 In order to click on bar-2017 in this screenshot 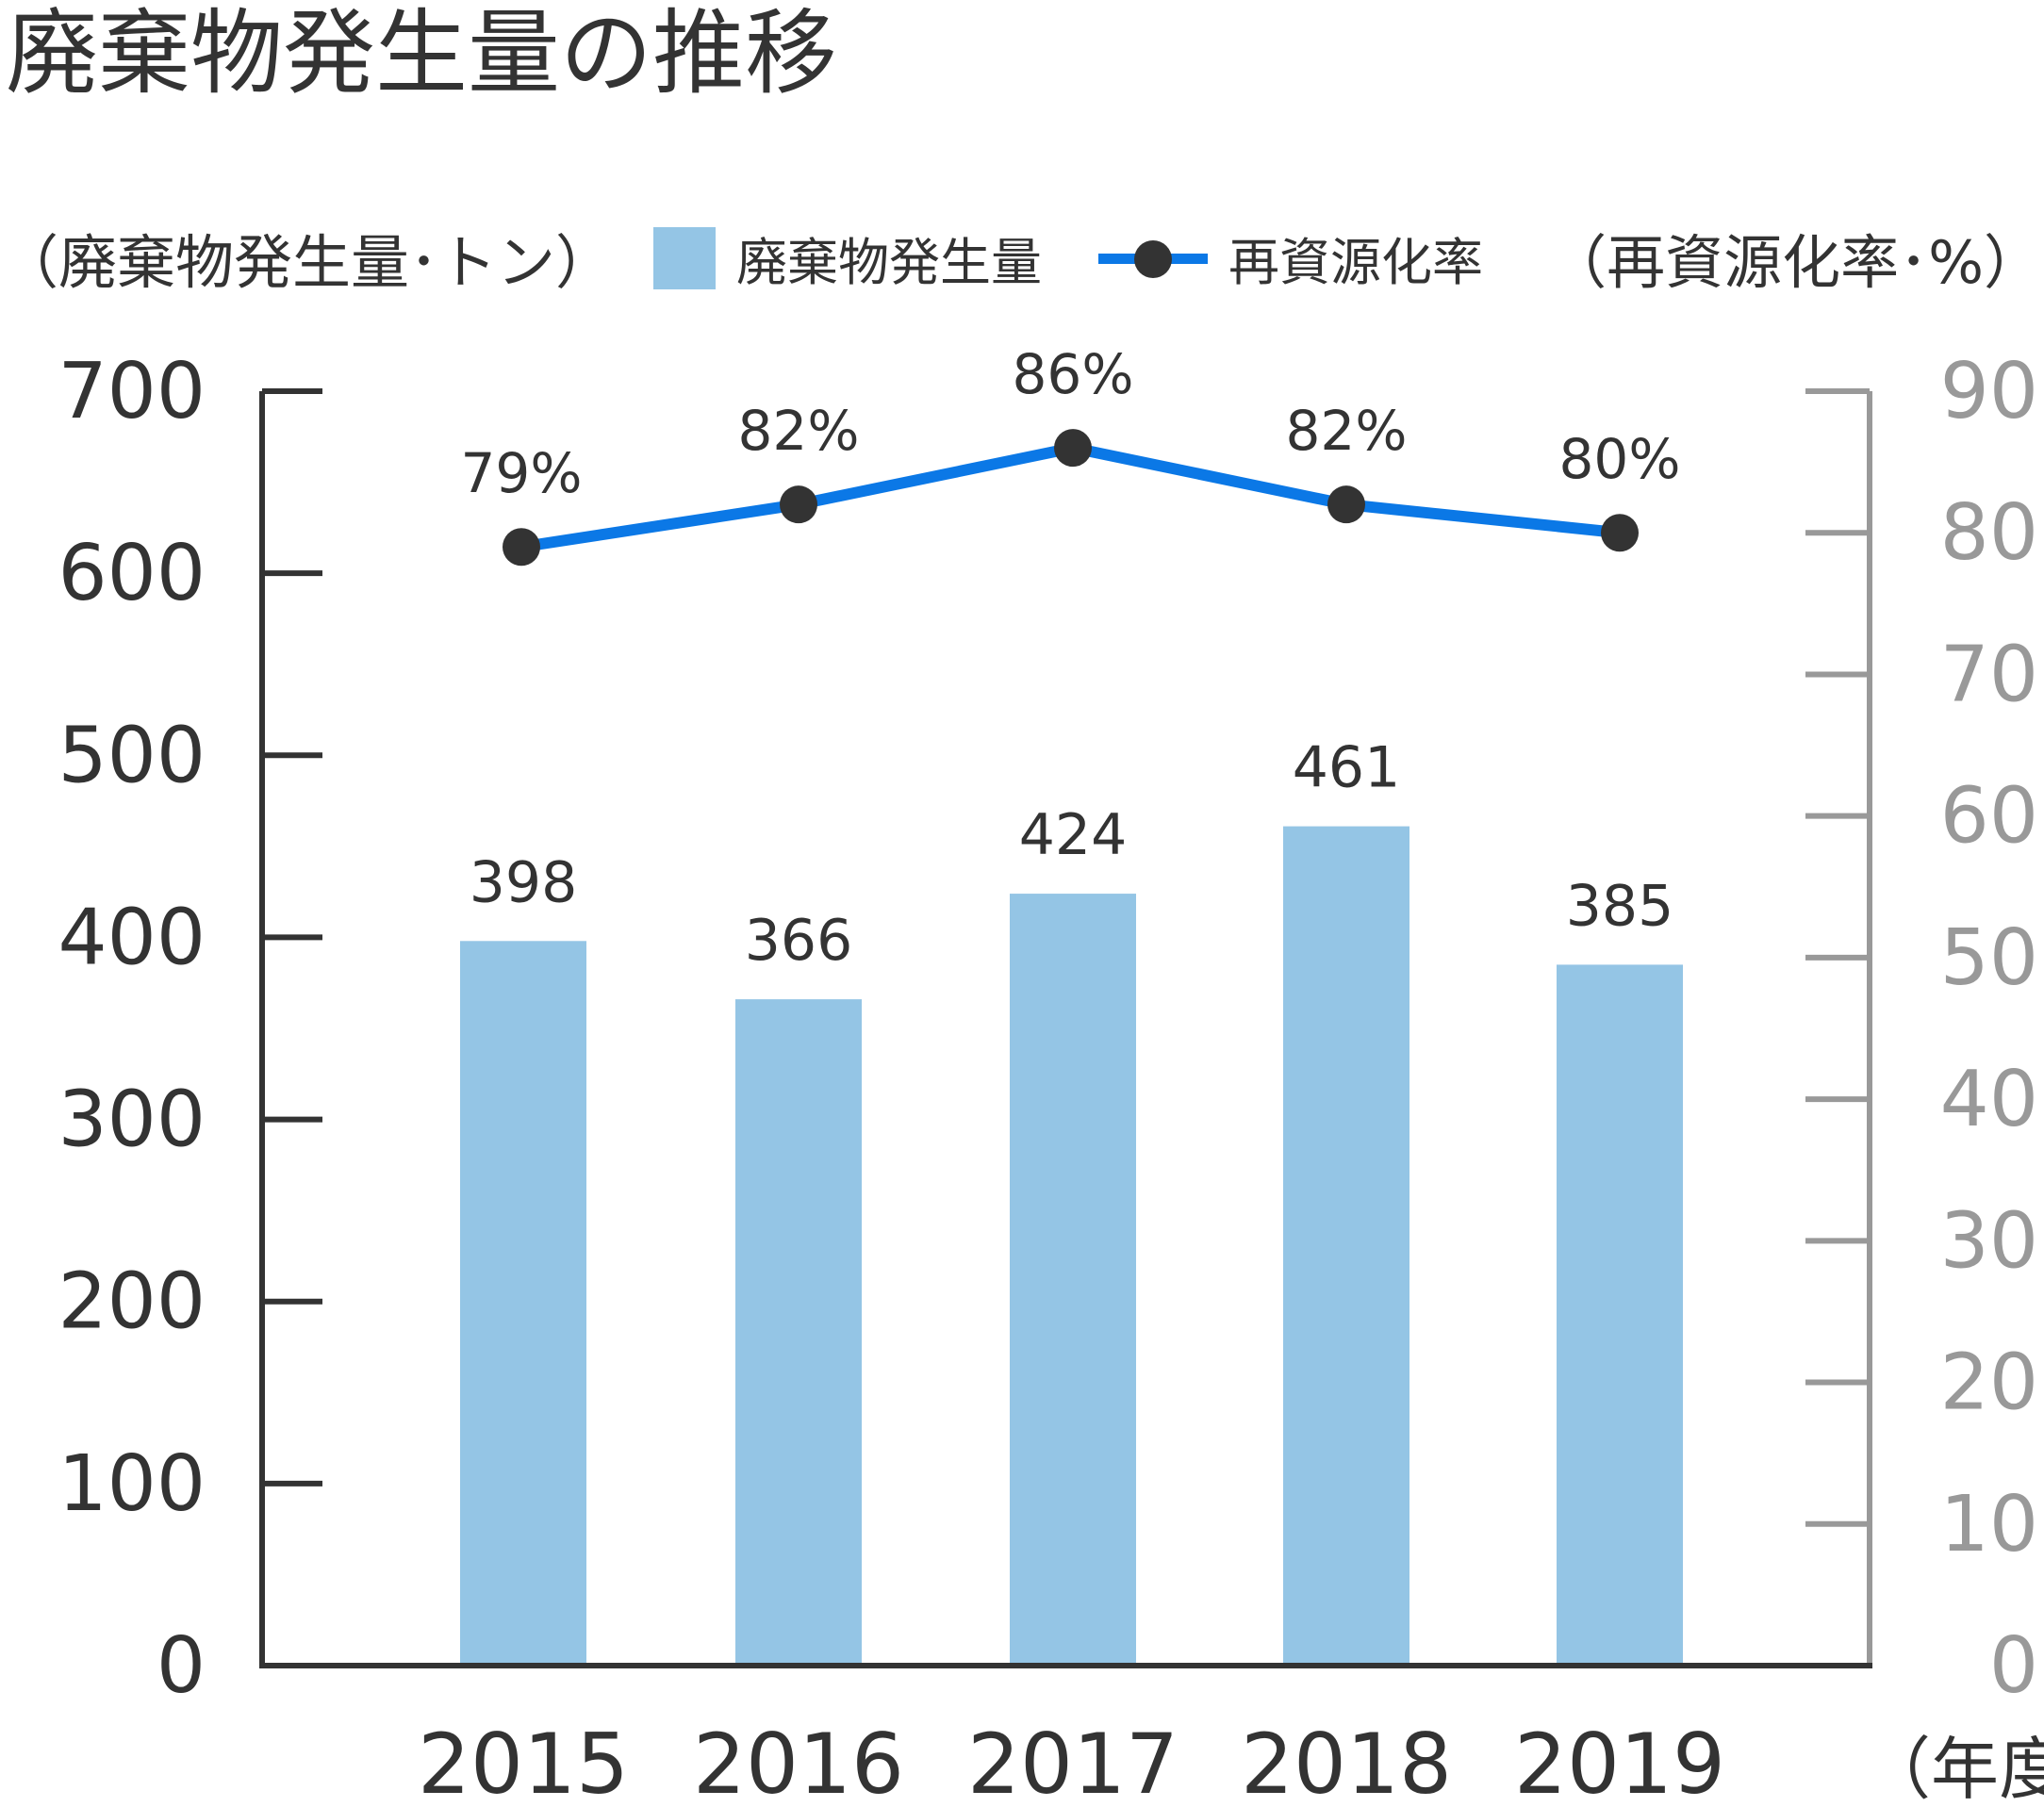, I will do `click(1073, 1280)`.